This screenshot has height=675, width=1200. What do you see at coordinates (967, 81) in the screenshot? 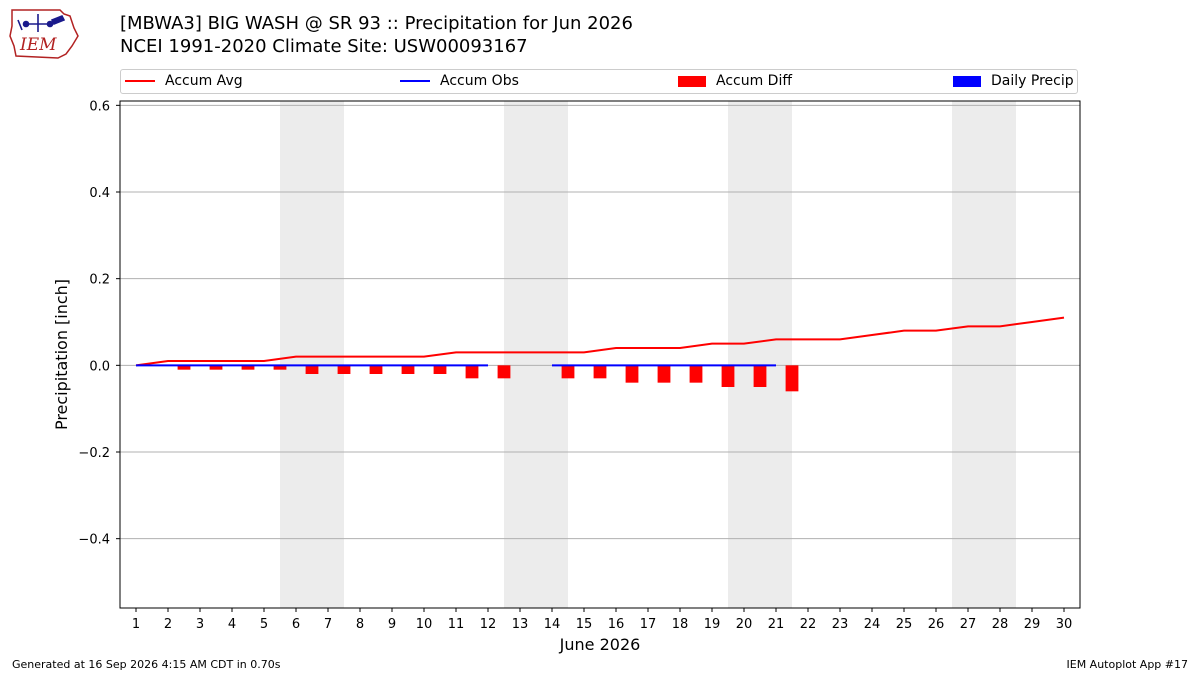
I see `legend-swatch-daily-precip` at bounding box center [967, 81].